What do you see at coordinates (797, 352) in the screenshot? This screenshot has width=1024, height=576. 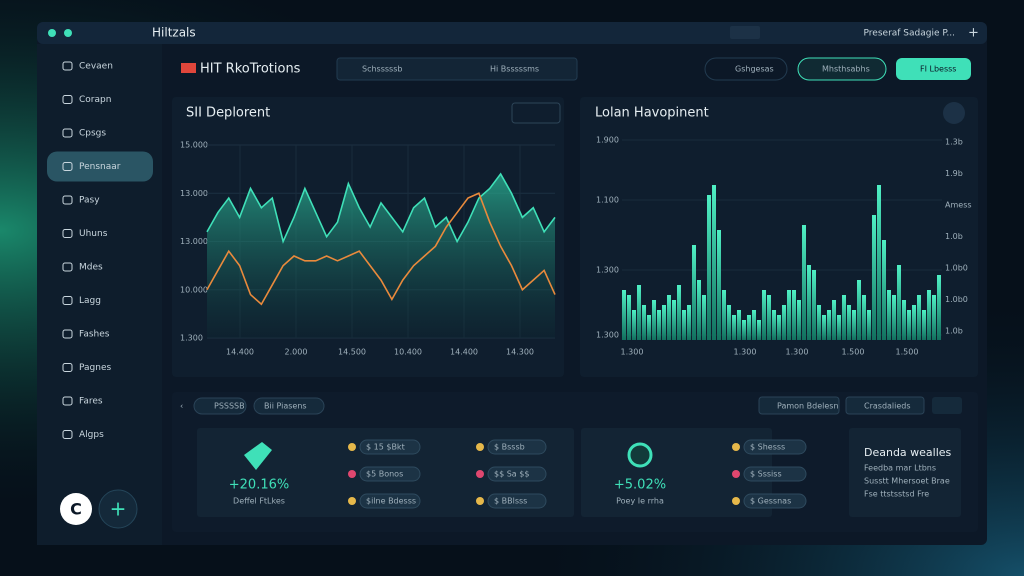 I see `x-tick-label: 1.300` at bounding box center [797, 352].